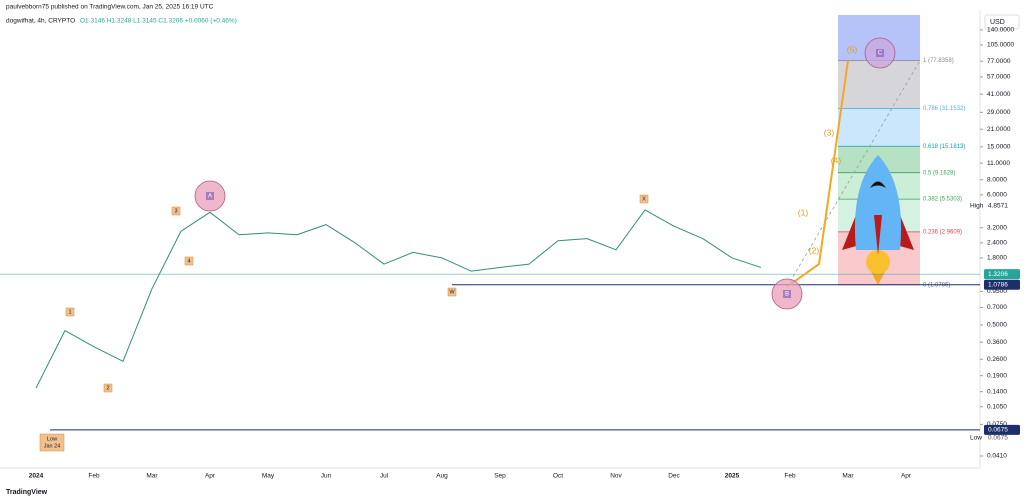  What do you see at coordinates (942, 232) in the screenshot?
I see `fib-label: 0.236 (2.9609)` at bounding box center [942, 232].